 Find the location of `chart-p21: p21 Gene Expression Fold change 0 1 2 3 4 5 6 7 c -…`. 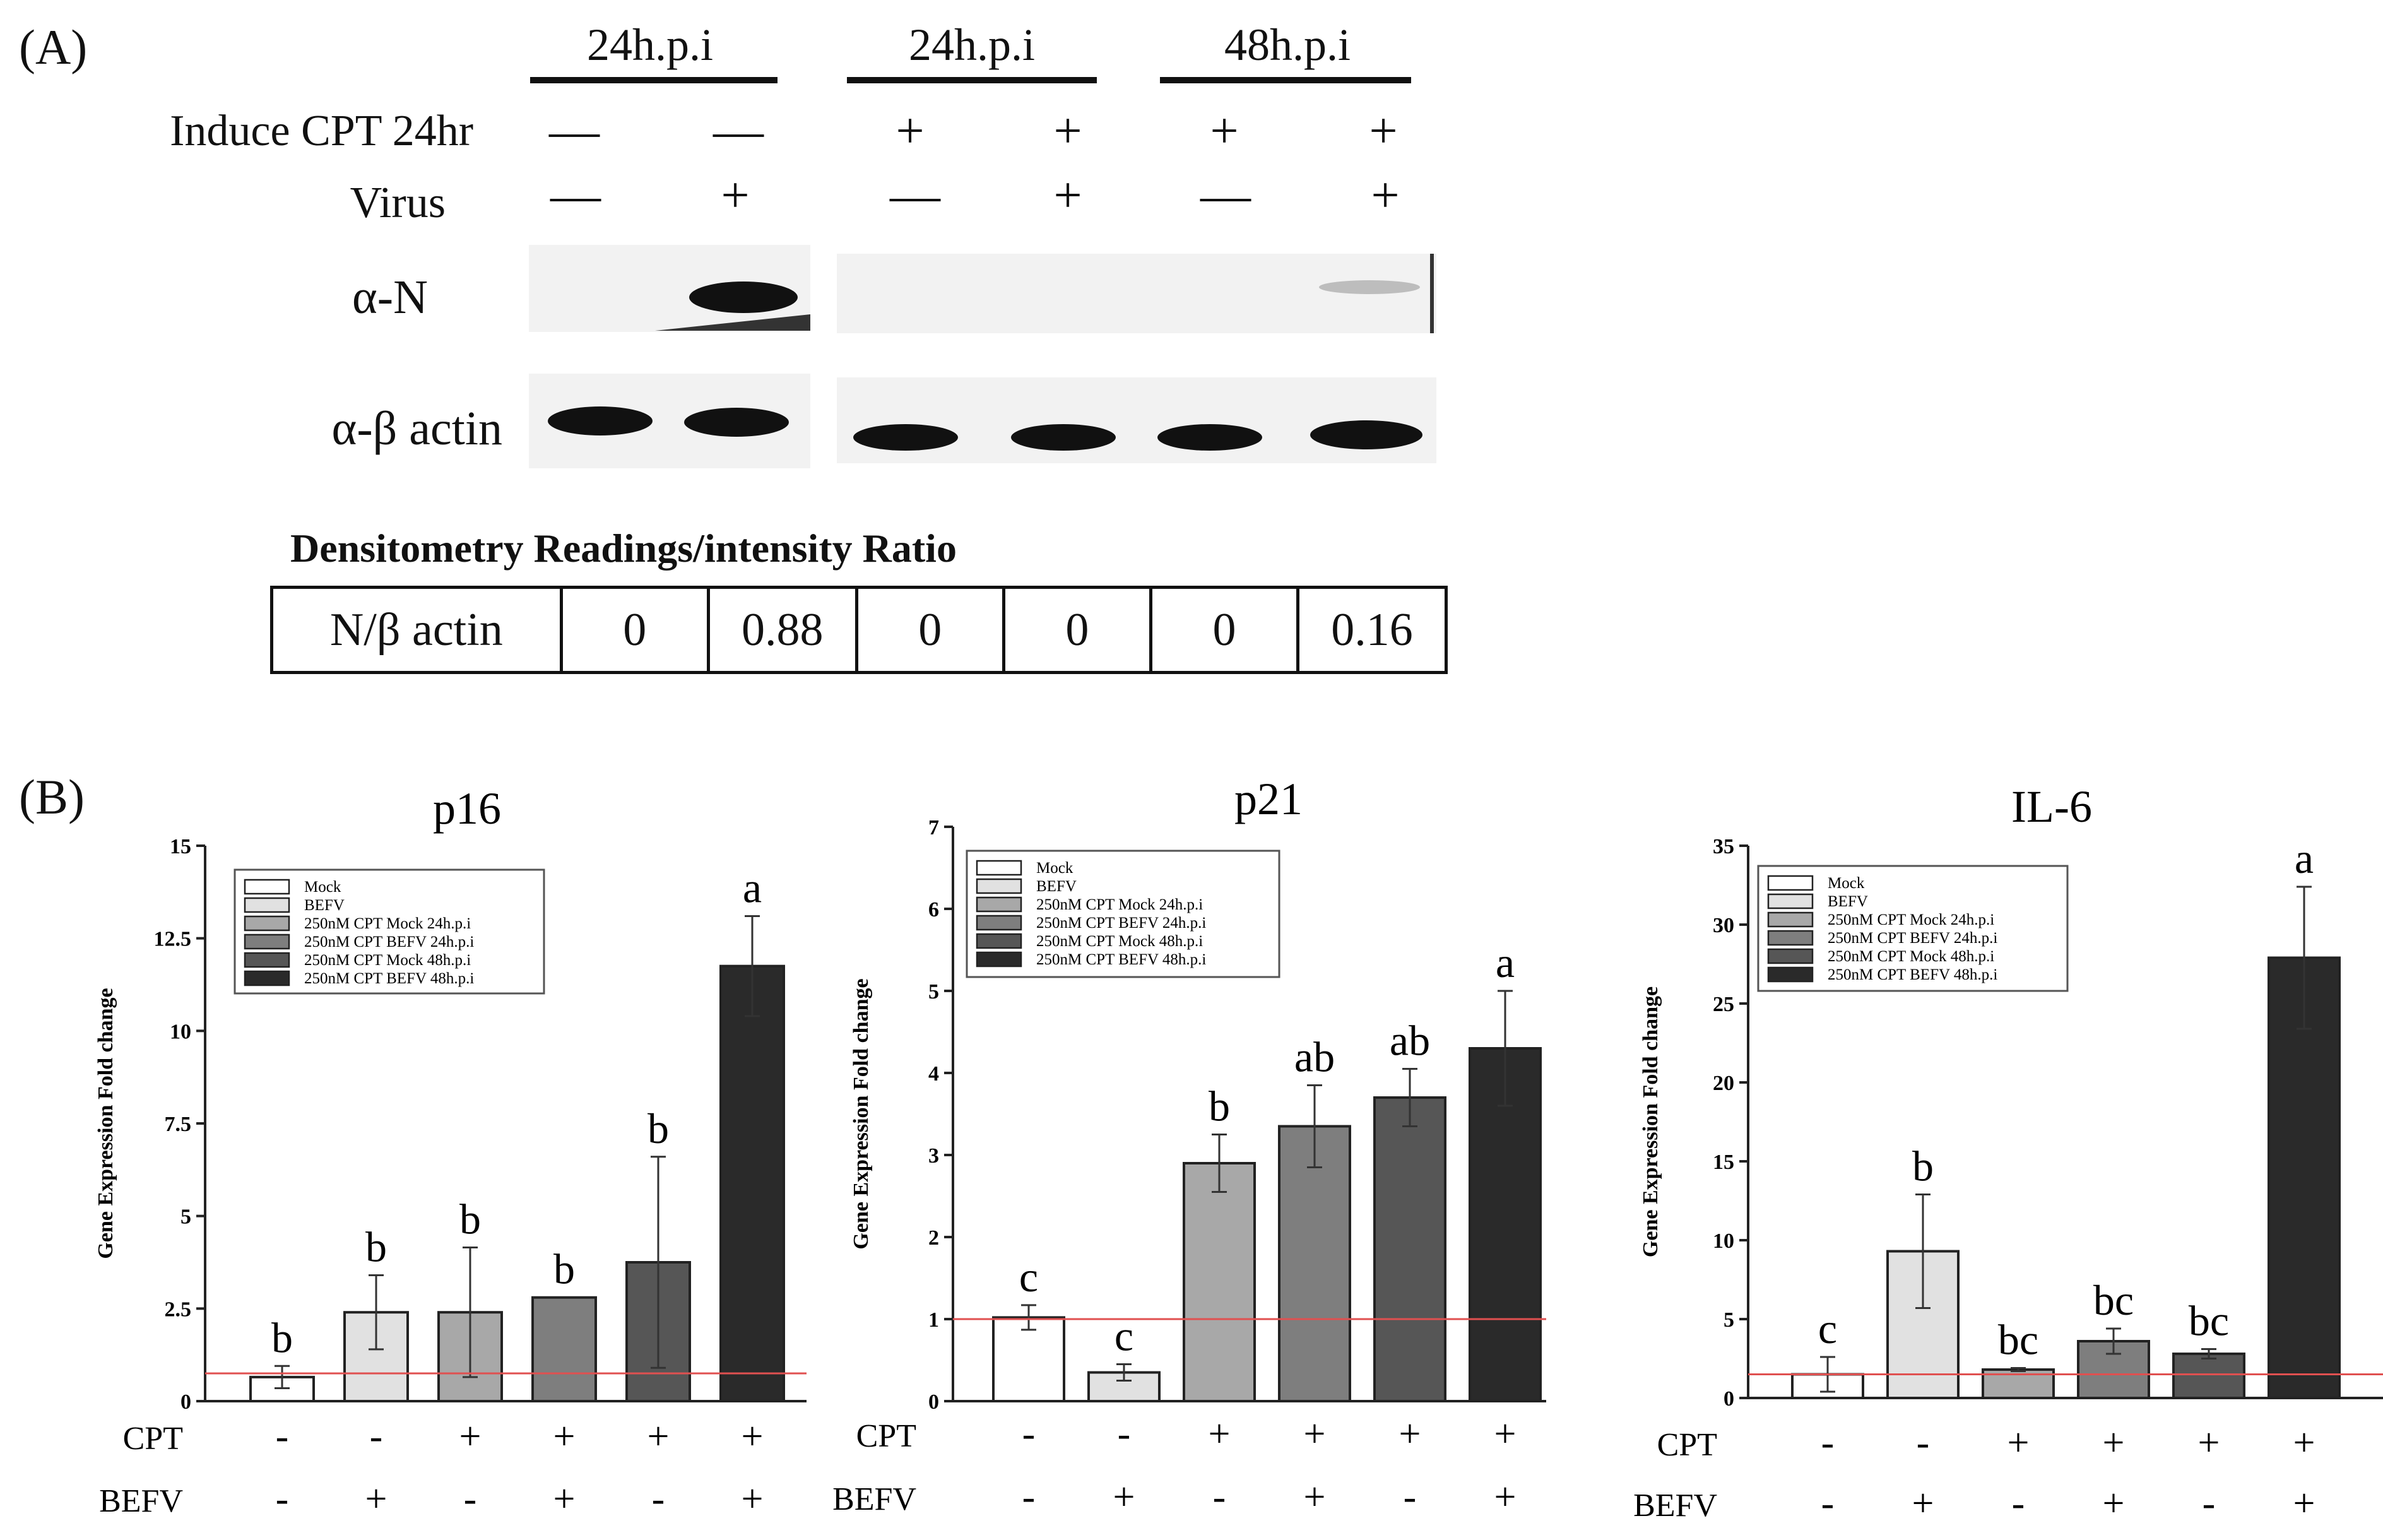

chart-p21: p21 Gene Expression Fold change 0 1 2 3 4 5 6 7 c -… is located at coordinates (1189, 1147).